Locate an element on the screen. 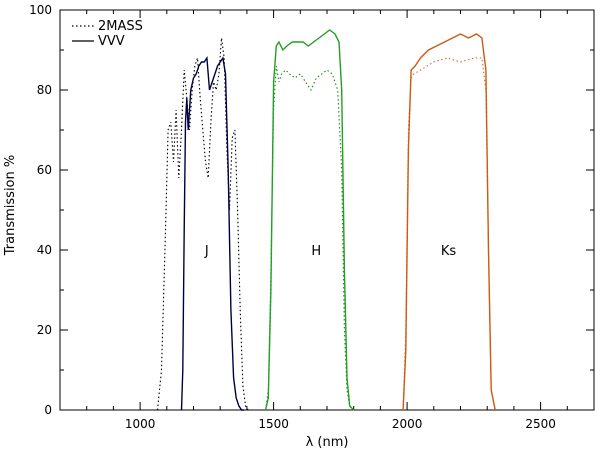 The height and width of the screenshot is (454, 600). series-line-vvv-h is located at coordinates (309, 220).